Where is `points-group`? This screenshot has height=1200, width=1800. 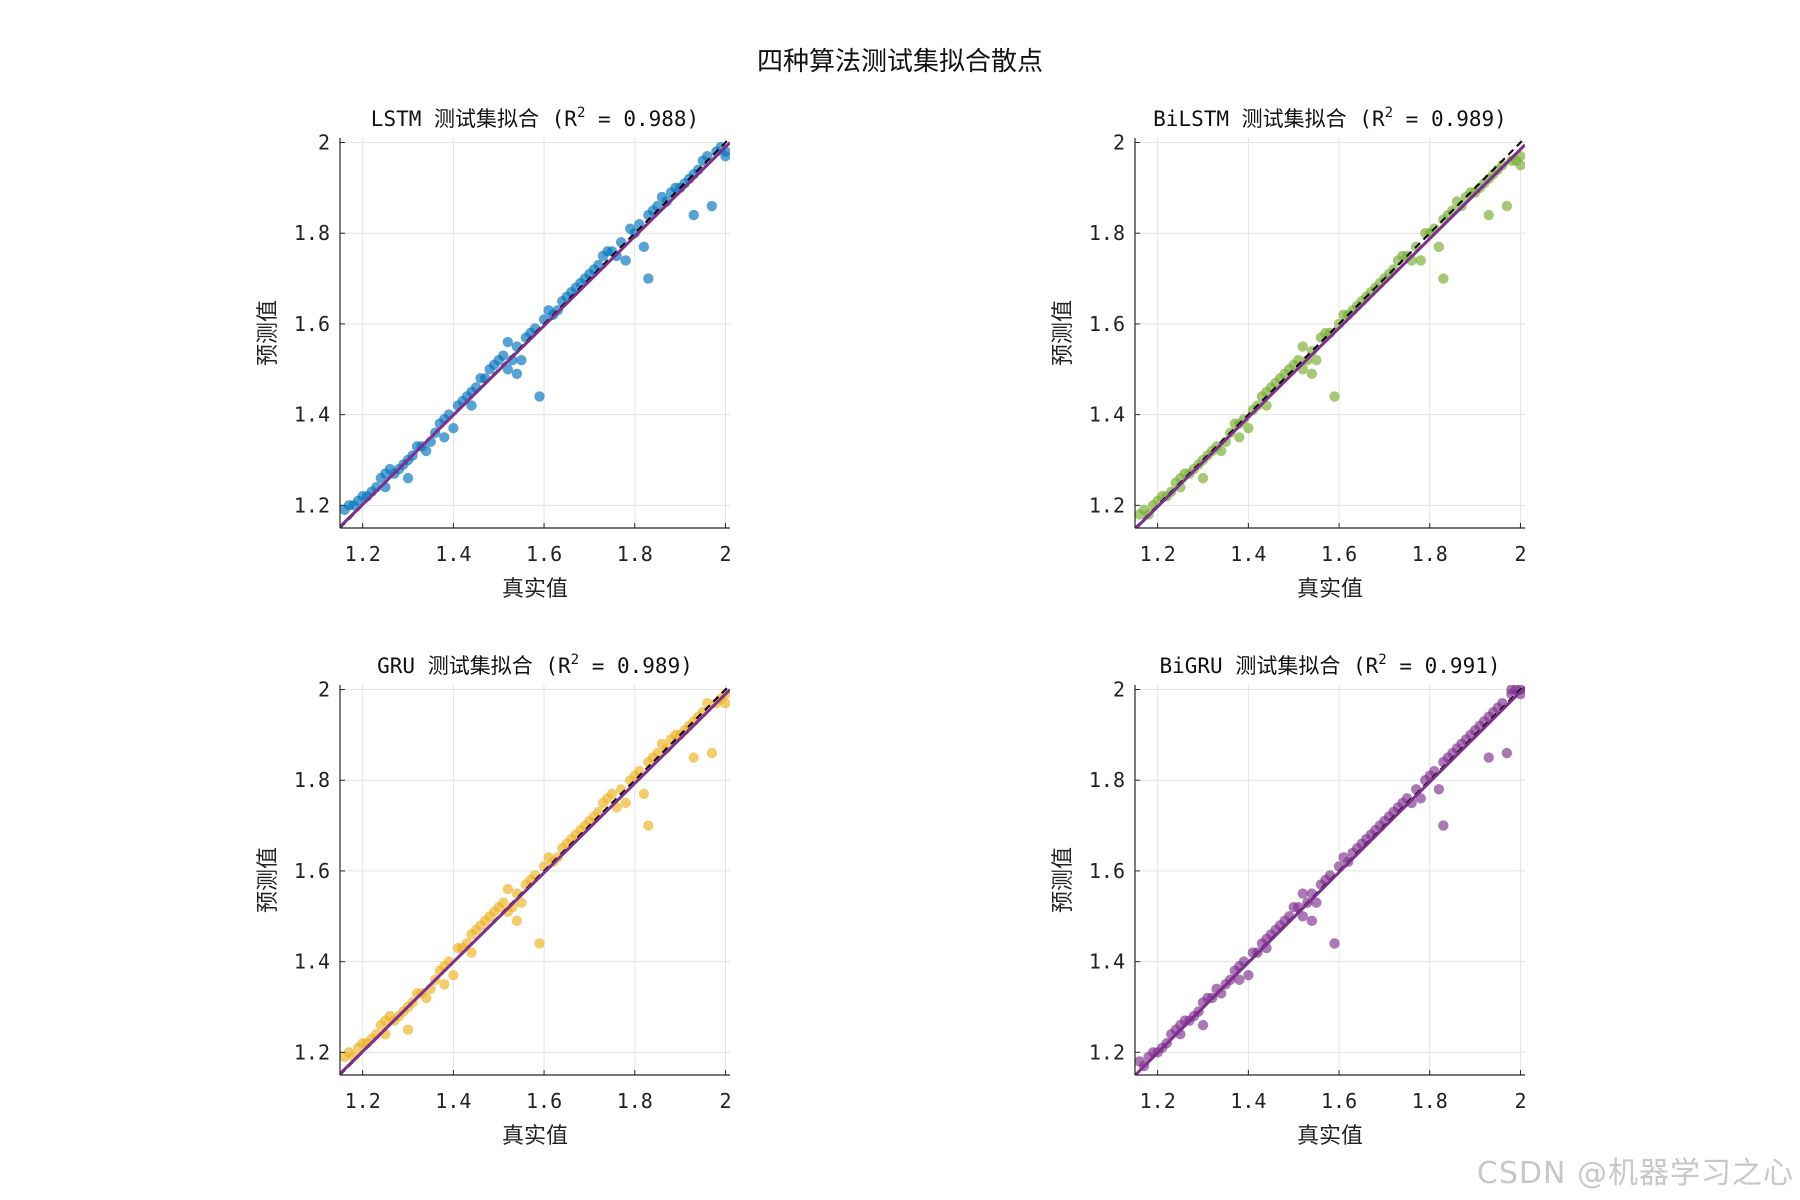 points-group is located at coordinates (535, 875).